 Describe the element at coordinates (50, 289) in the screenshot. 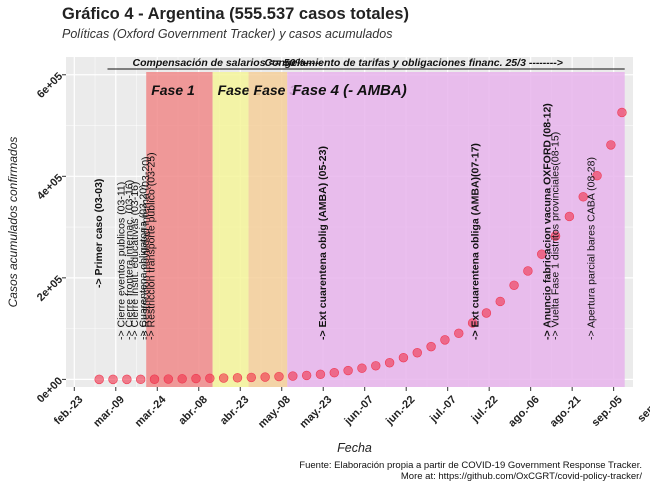

I see `y-tick-label: 2e+05` at that location.